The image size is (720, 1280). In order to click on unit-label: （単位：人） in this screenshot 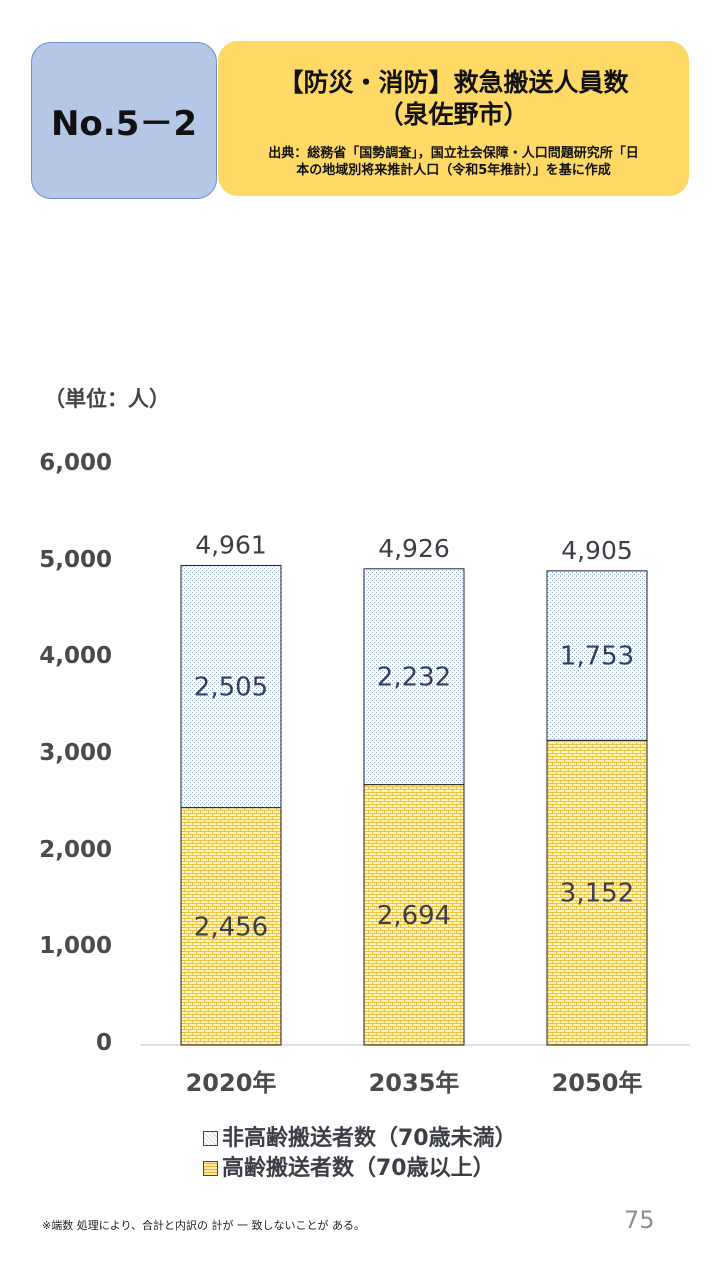, I will do `click(107, 399)`.